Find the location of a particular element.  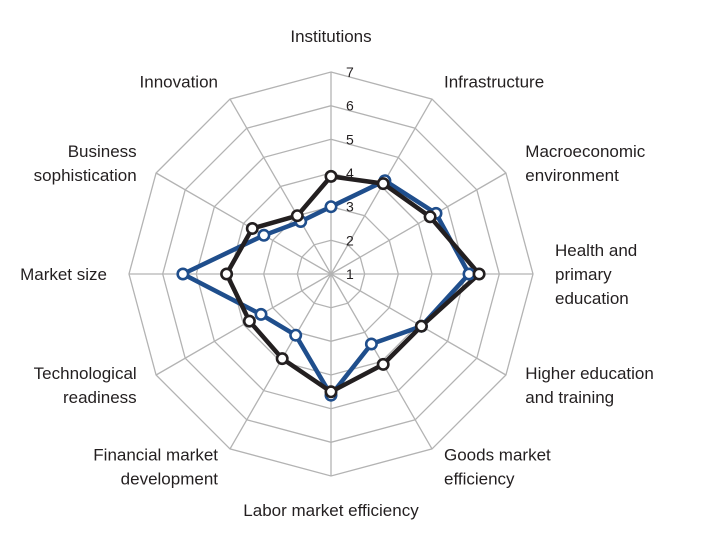

radar-tick-labels: 1 2 3 4 5 6 7 is located at coordinates (350, 173).